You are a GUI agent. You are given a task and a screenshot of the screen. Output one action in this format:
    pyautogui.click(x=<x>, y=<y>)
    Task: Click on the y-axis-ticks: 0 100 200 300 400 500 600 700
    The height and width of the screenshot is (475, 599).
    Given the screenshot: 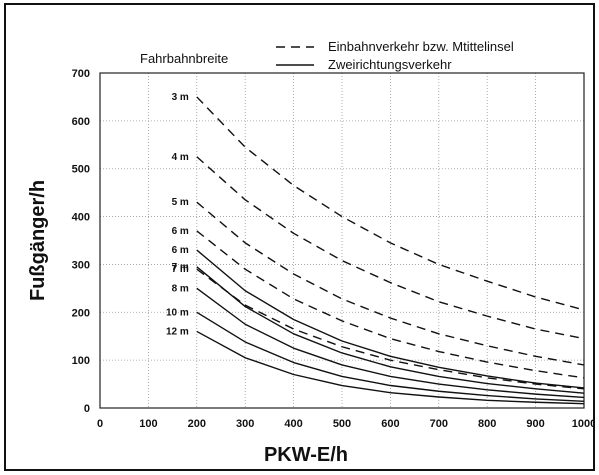 What is the action you would take?
    pyautogui.click(x=81, y=241)
    